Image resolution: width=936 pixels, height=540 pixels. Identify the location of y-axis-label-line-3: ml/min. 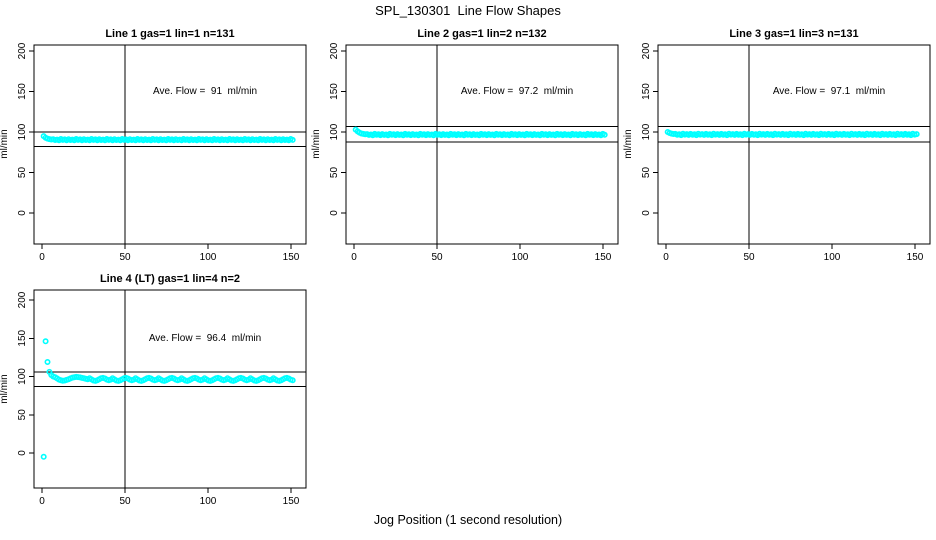
(628, 144).